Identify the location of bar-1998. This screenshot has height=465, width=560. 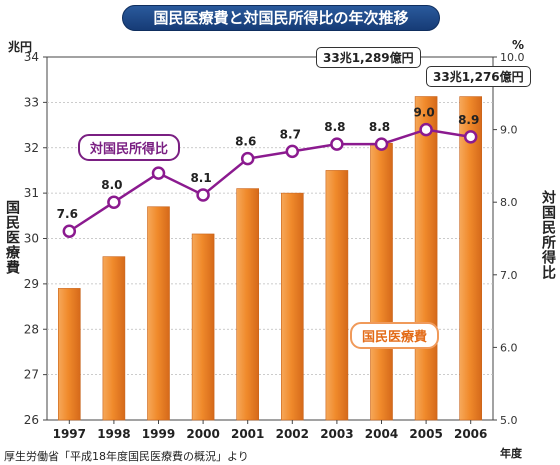
(114, 338).